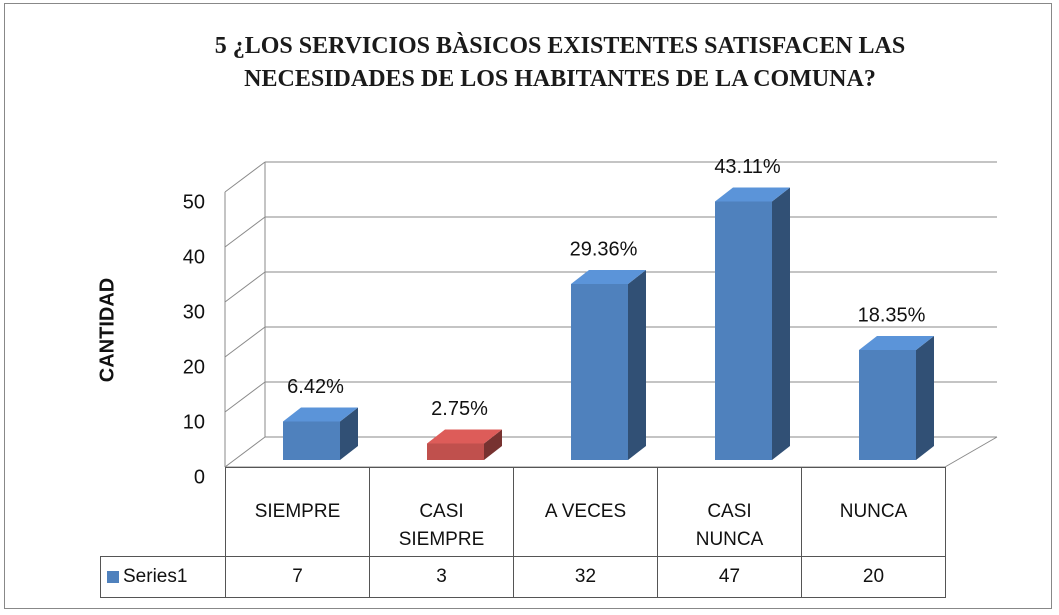 The height and width of the screenshot is (615, 1059). What do you see at coordinates (604, 249) in the screenshot?
I see `data-label: 29.36%` at bounding box center [604, 249].